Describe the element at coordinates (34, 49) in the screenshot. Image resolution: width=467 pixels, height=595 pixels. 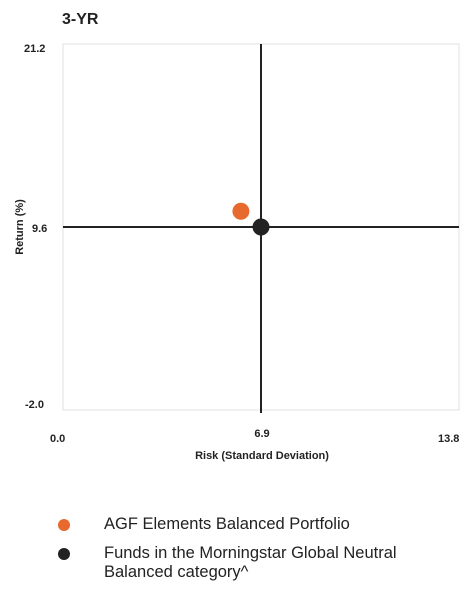
I see `y-tick-label-top: 21.2` at that location.